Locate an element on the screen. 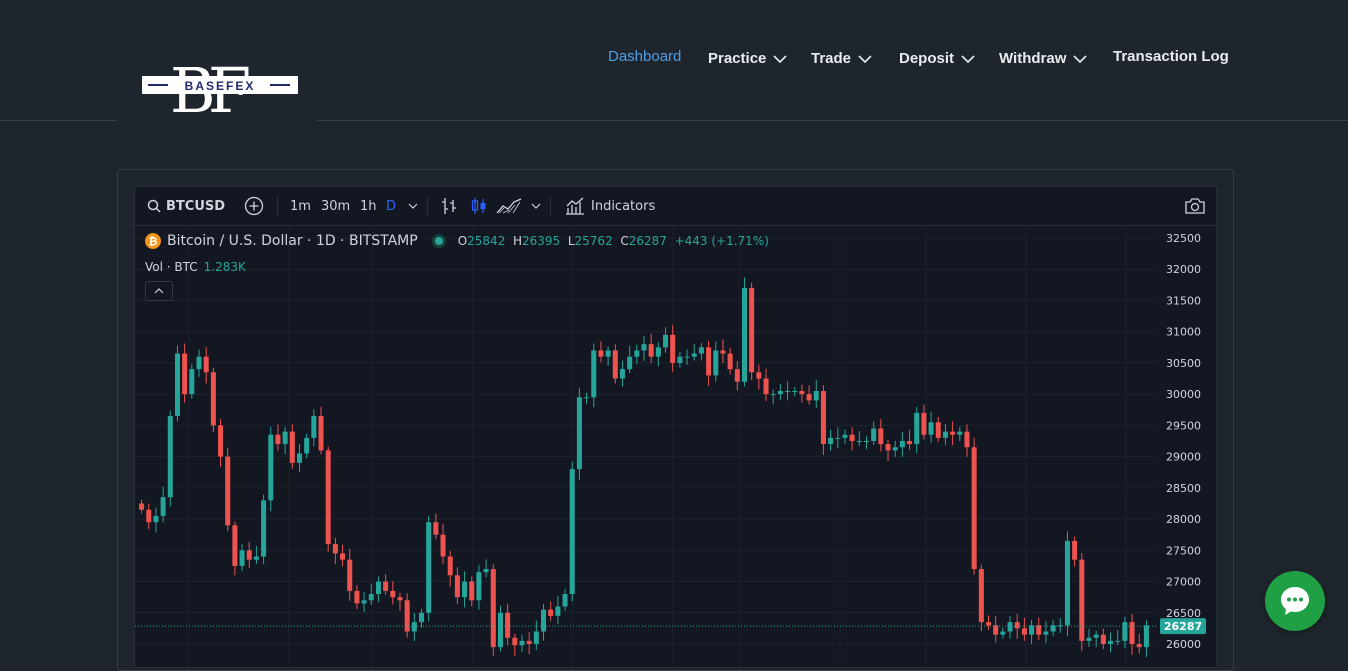 The height and width of the screenshot is (671, 1348). y-tick-label: 31500 is located at coordinates (1183, 300).